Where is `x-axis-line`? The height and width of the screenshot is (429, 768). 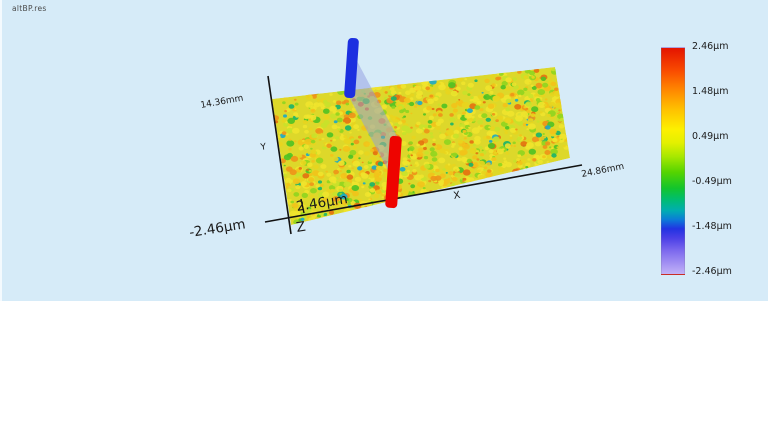
x-axis-line is located at coordinates (423, 193).